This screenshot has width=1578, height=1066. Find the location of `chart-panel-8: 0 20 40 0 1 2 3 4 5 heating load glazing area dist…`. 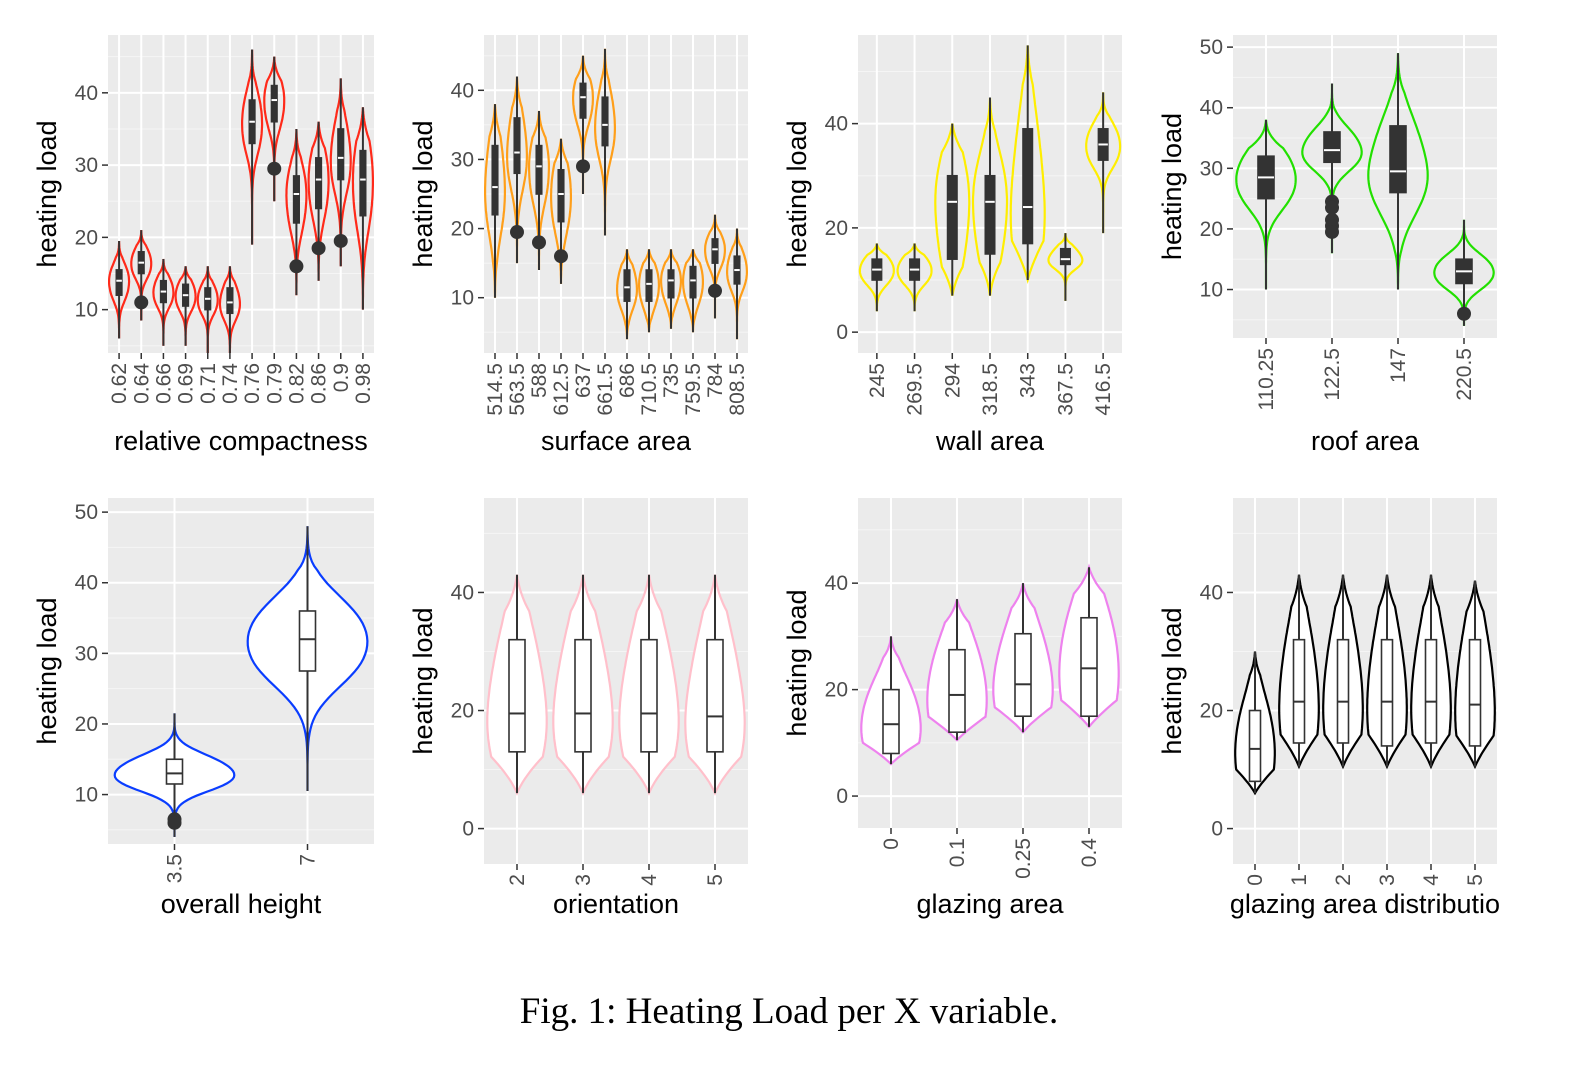

chart-panel-8: 0 20 40 0 1 2 3 4 5 heating load glazing area dist… is located at coordinates (1328, 708).